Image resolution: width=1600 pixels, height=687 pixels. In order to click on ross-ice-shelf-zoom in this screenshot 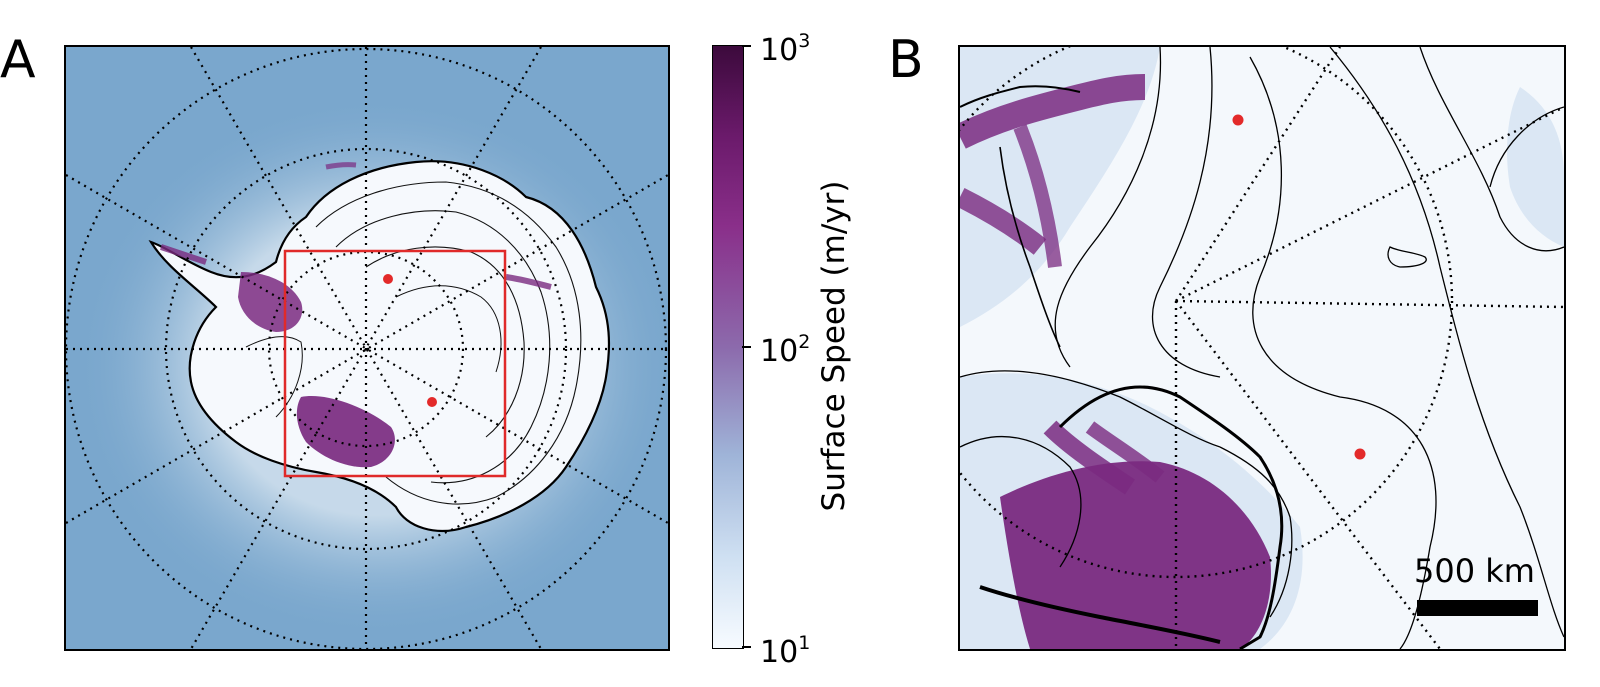, I will do `click(1135, 555)`.